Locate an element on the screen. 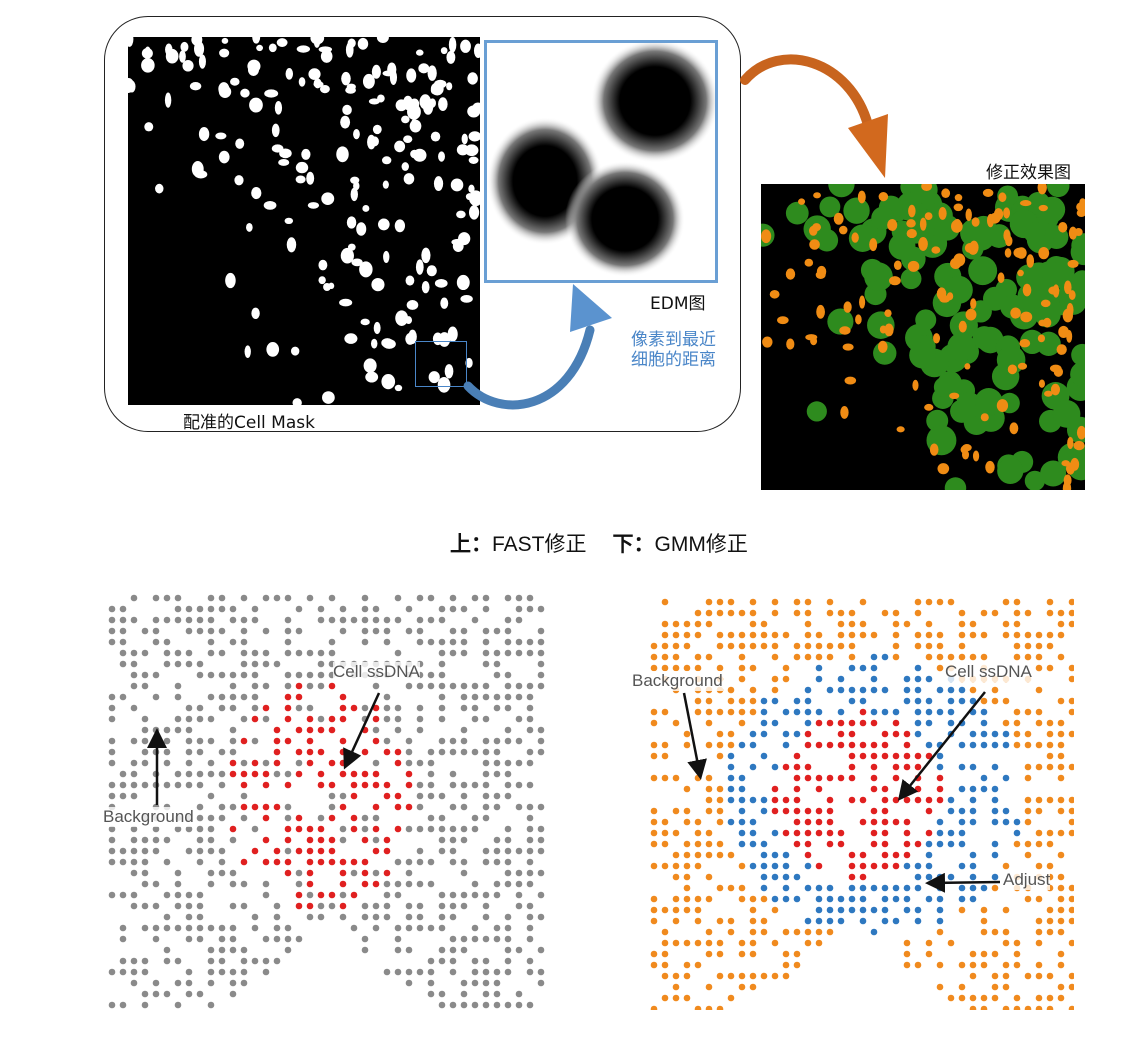 The image size is (1132, 1046). cell-halo is located at coordinates (872, 270).